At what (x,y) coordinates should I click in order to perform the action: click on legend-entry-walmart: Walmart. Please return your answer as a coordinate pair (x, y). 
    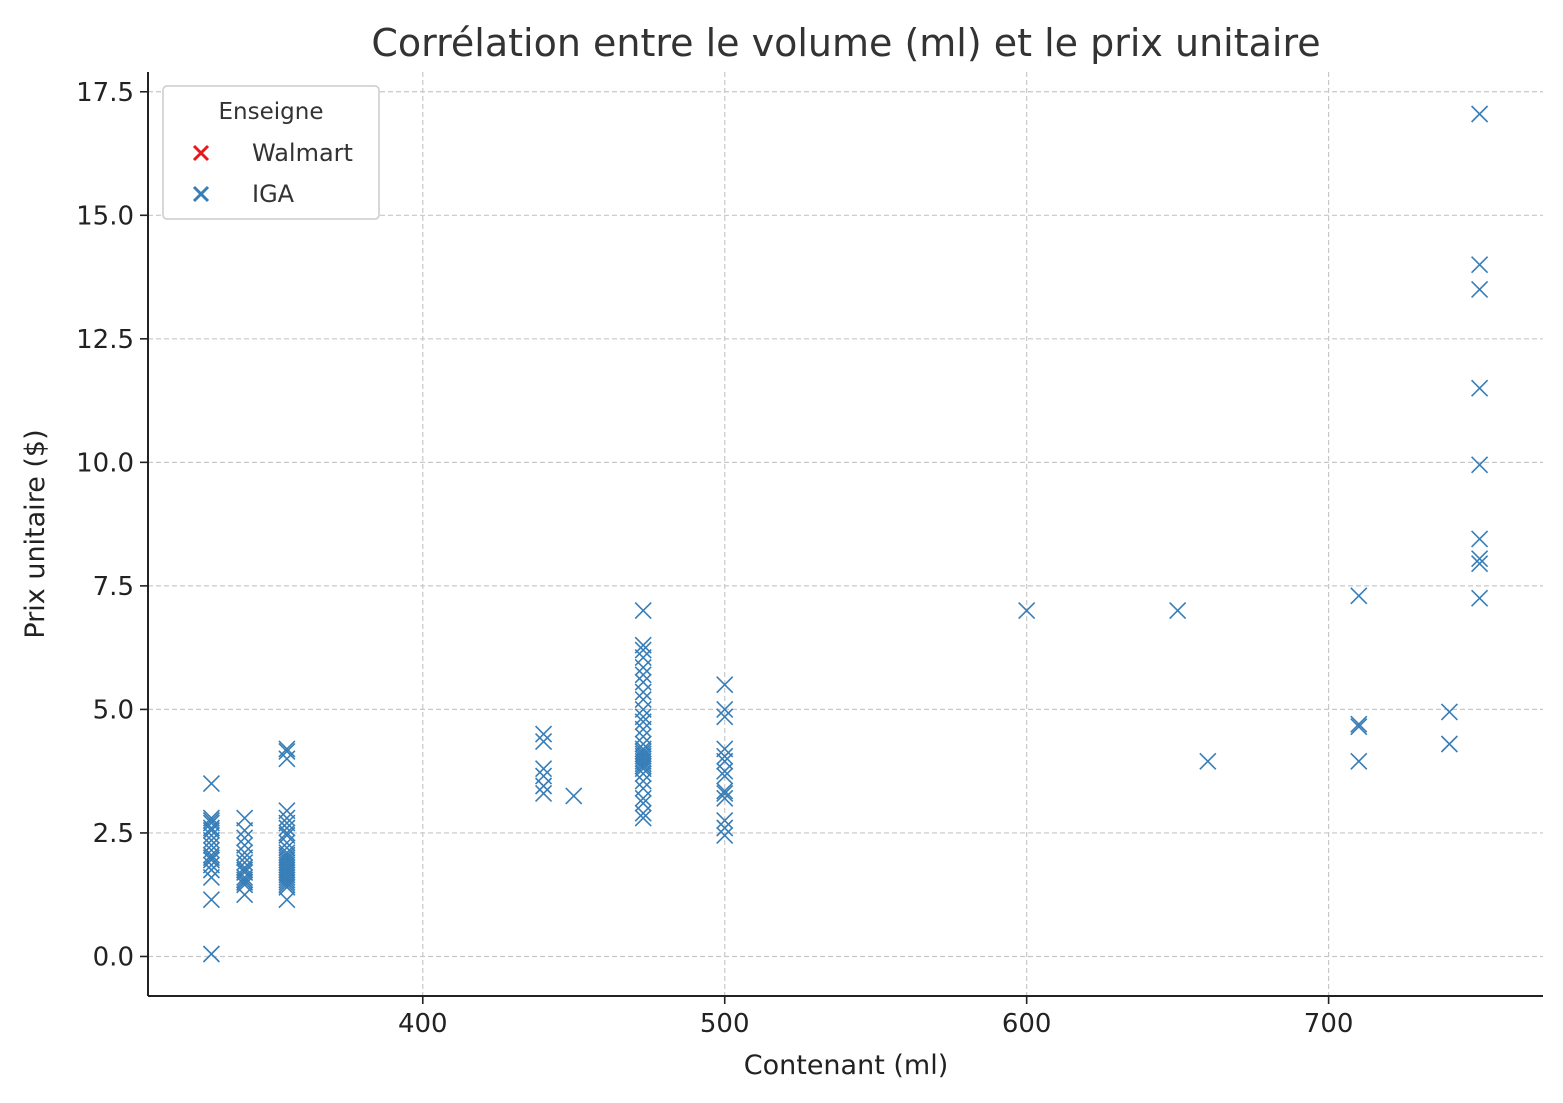
    Looking at the image, I should click on (272, 153).